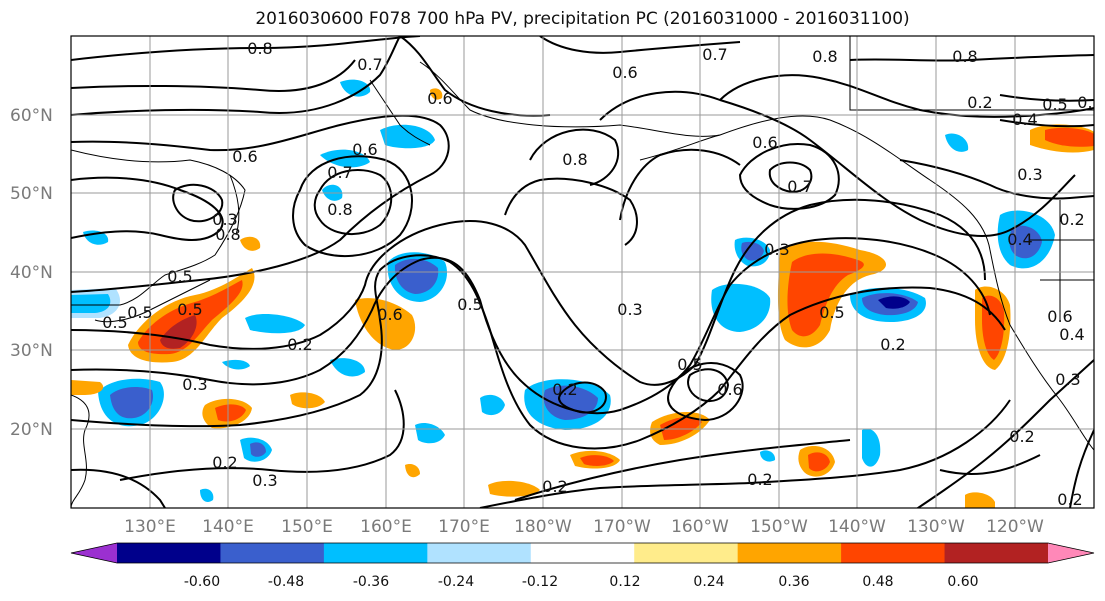  I want to click on lon-label-130e: 130°E, so click(150, 527).